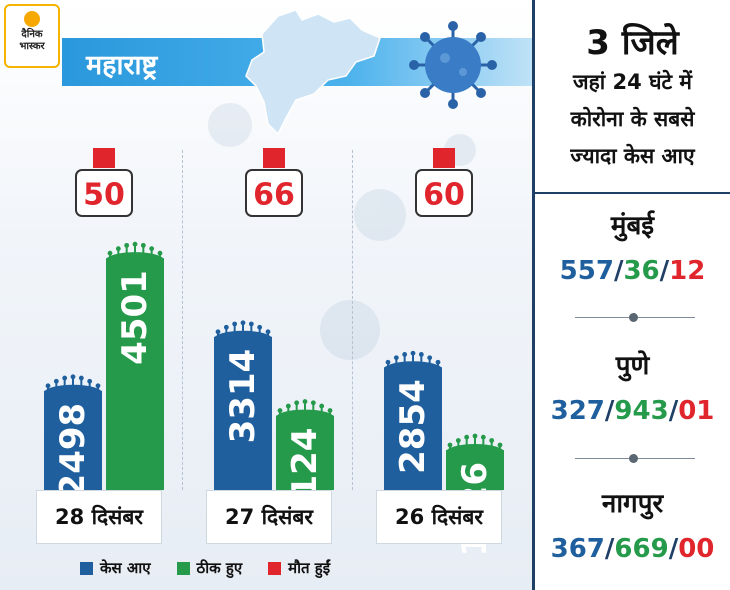 The height and width of the screenshot is (590, 730). I want to click on city-deaths: 12, so click(687, 271).